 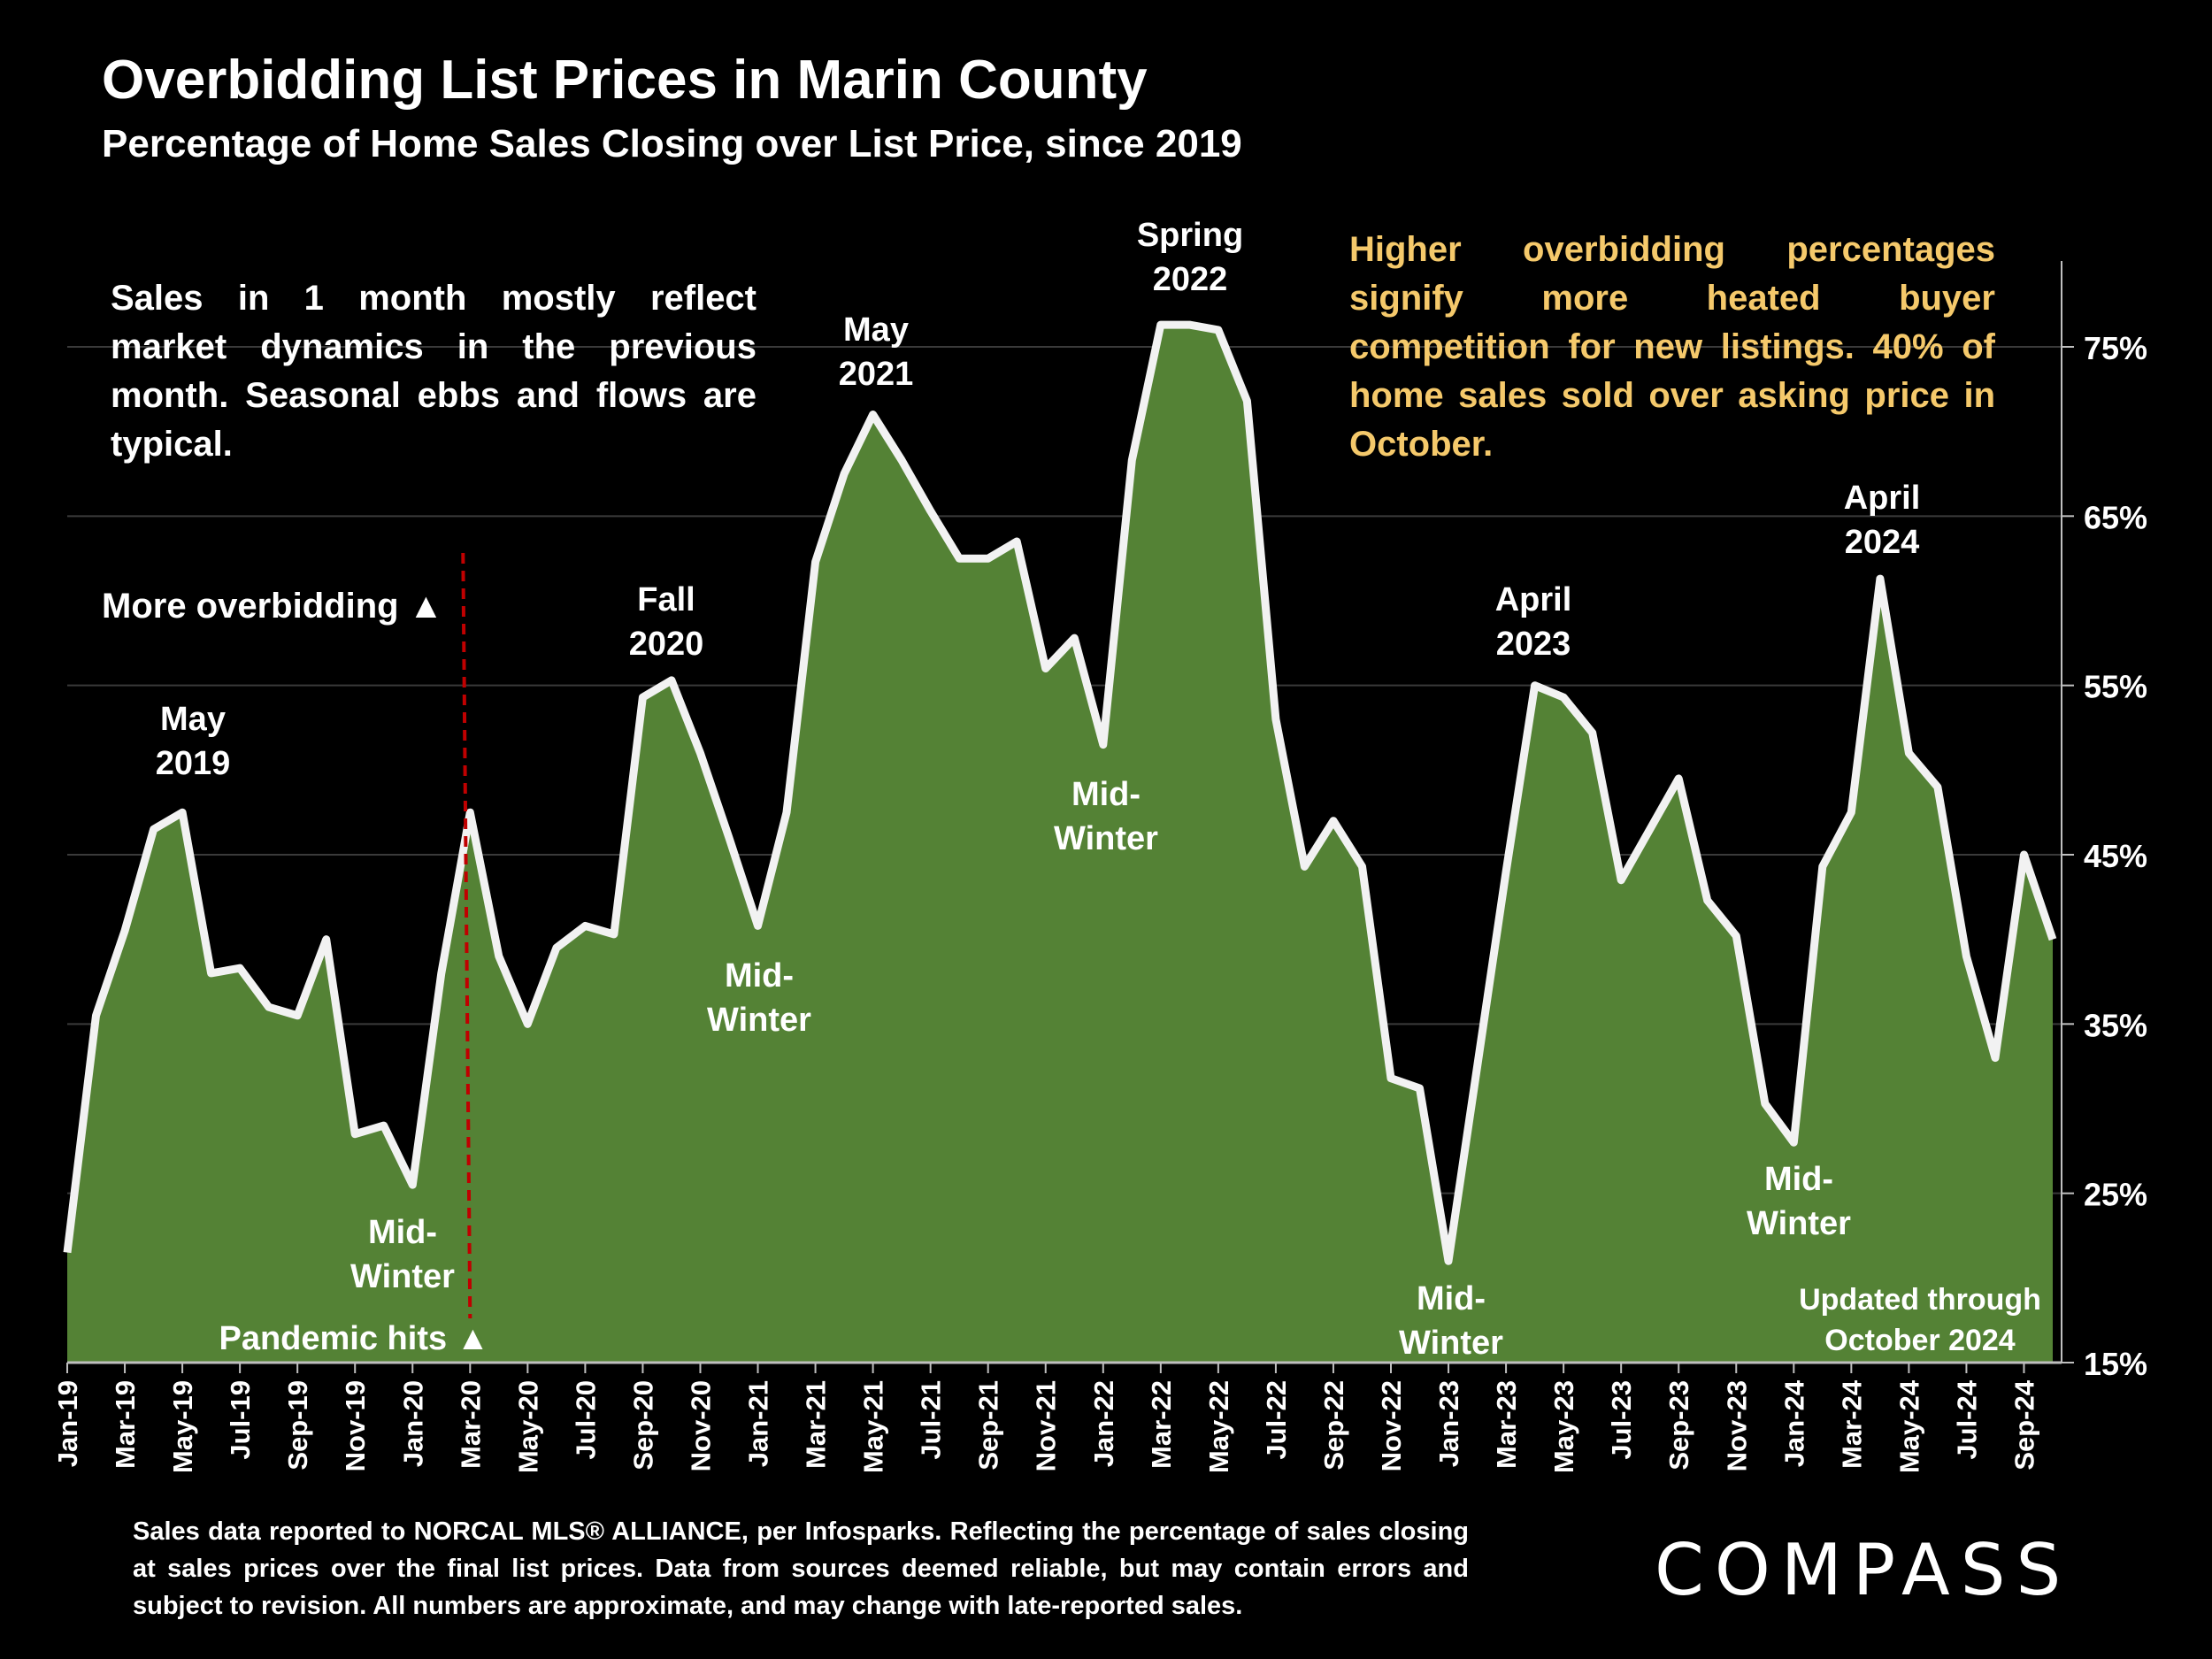 I want to click on x-tick-label: Jul-19, so click(x=240, y=1420).